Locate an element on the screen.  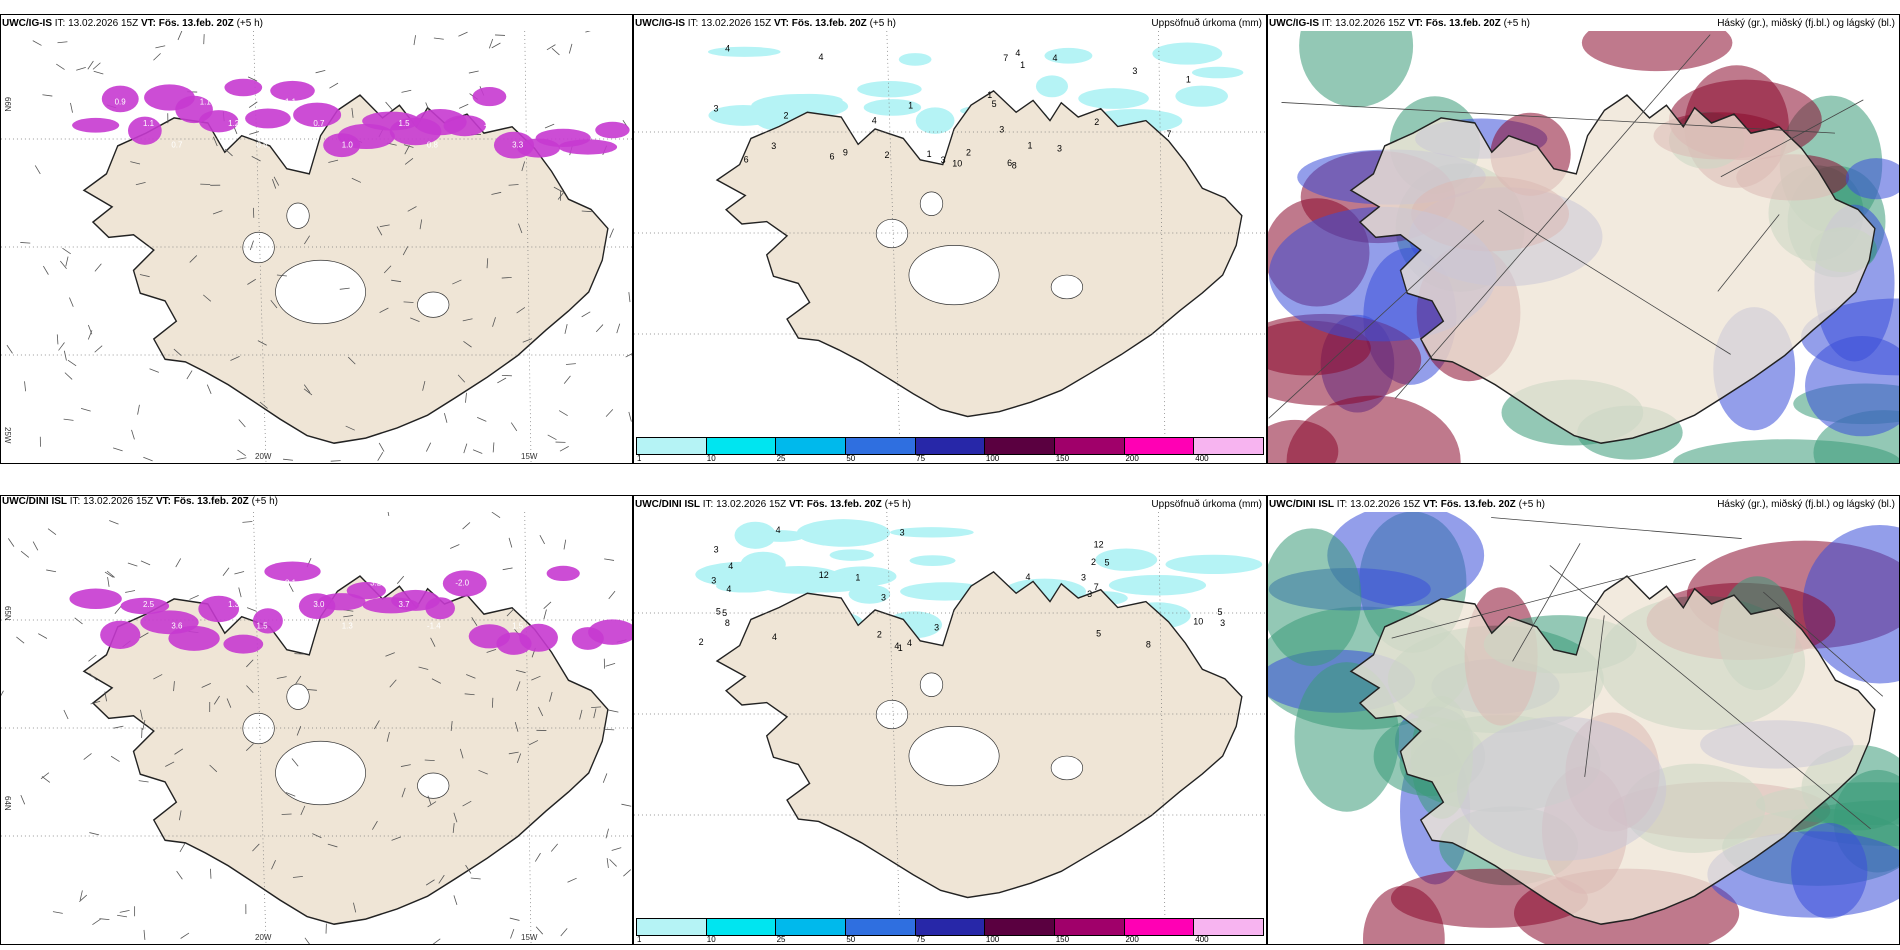
legend-tick: 50 is located at coordinates (851, 939).